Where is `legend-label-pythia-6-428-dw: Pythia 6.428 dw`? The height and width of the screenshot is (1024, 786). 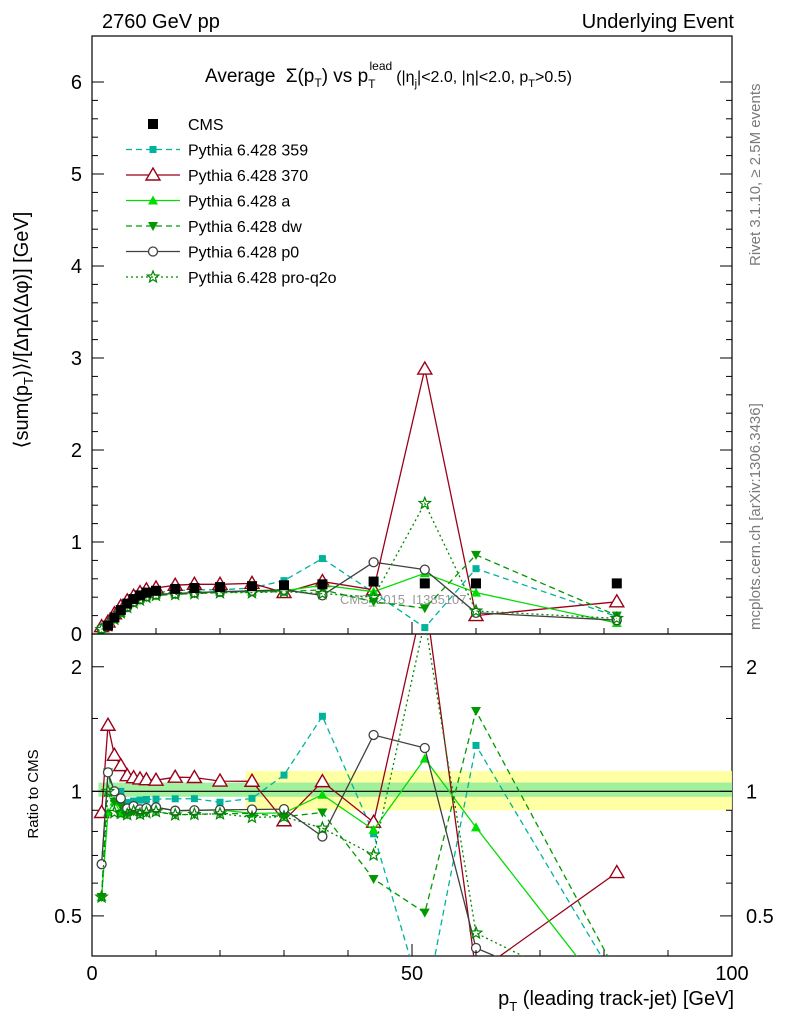
legend-label-pythia-6-428-dw: Pythia 6.428 dw is located at coordinates (245, 227).